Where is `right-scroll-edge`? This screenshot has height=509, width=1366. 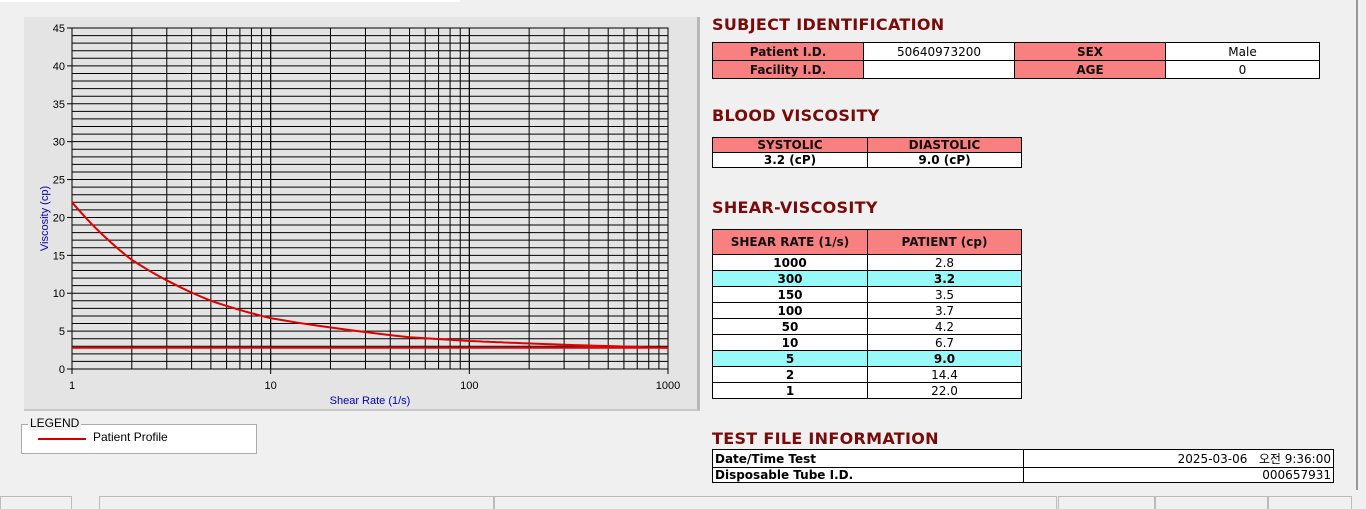
right-scroll-edge is located at coordinates (1357, 245).